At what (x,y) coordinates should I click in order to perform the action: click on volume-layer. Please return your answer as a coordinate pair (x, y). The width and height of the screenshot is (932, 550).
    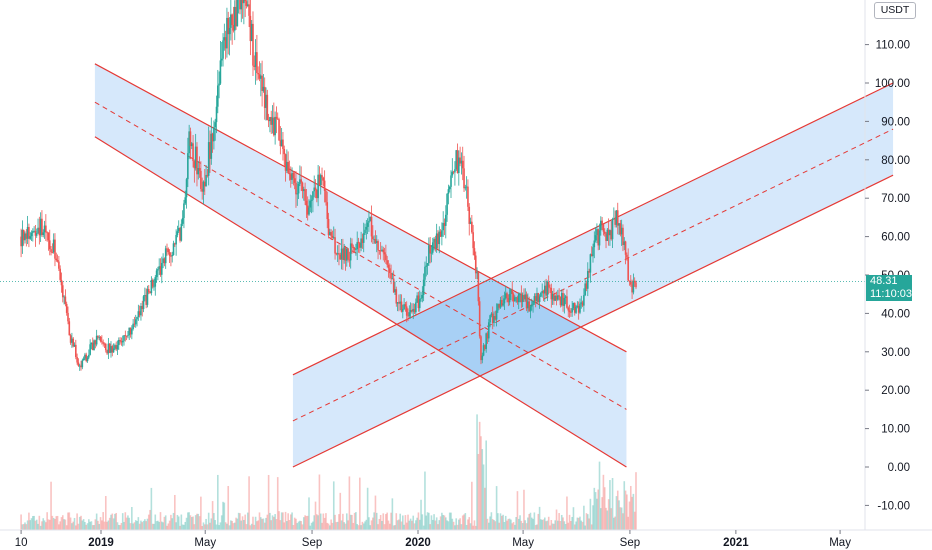
    Looking at the image, I should click on (328, 472).